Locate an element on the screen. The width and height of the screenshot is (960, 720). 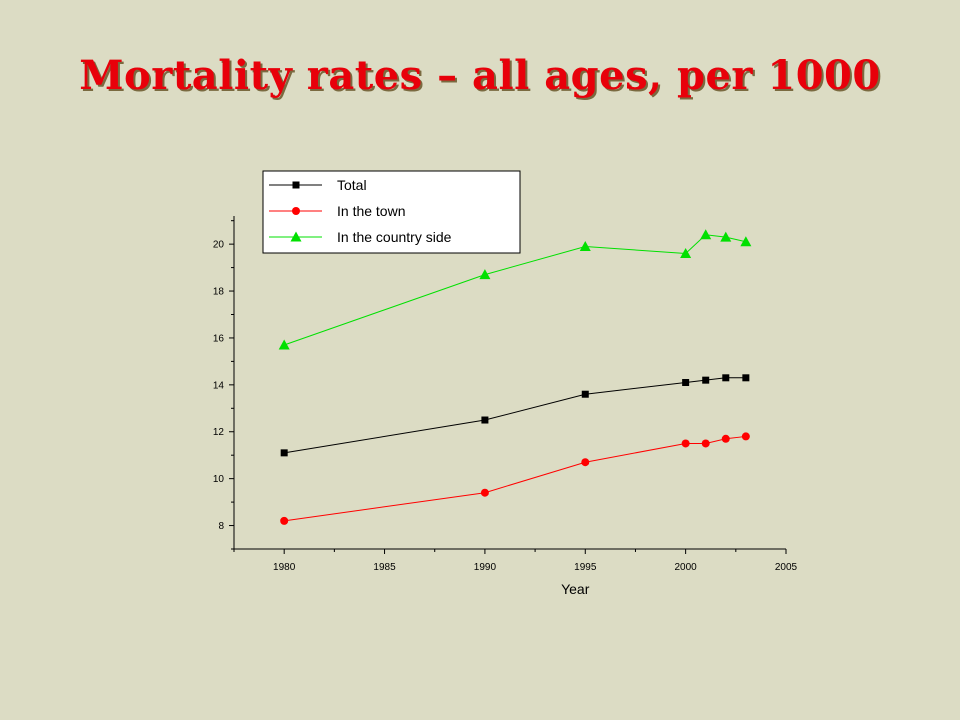
legend-marker-in-the-country-side is located at coordinates (296, 236).